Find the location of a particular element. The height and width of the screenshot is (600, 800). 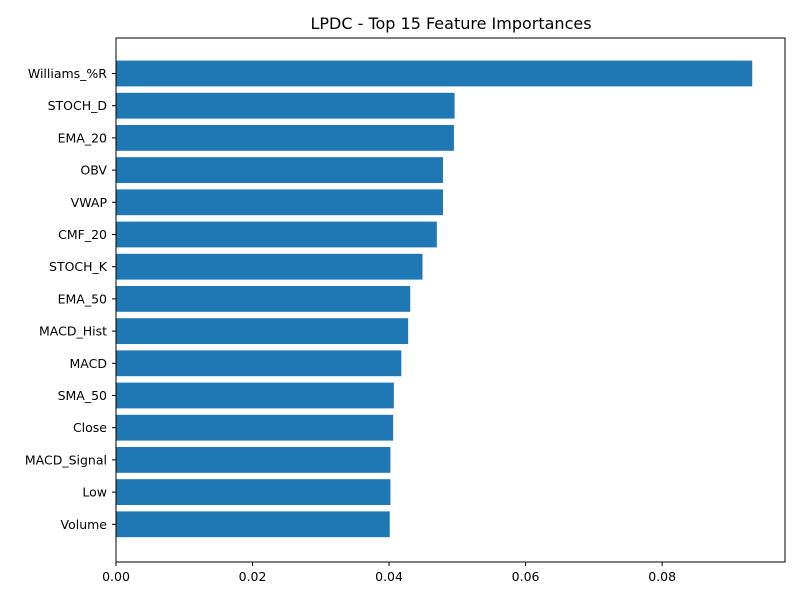

y-tick-label: SMA_50 is located at coordinates (82, 395).